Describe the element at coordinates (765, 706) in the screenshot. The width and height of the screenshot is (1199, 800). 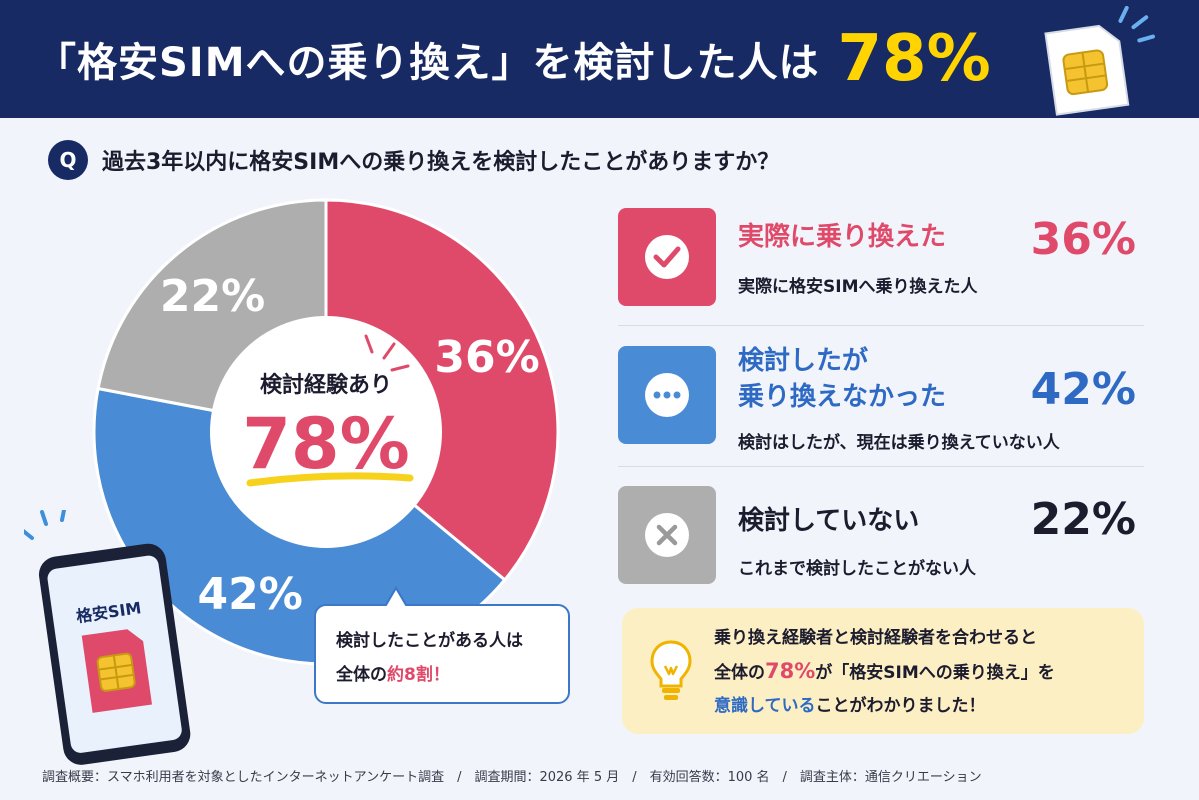
I see `note-line3-highlight: 意識している` at that location.